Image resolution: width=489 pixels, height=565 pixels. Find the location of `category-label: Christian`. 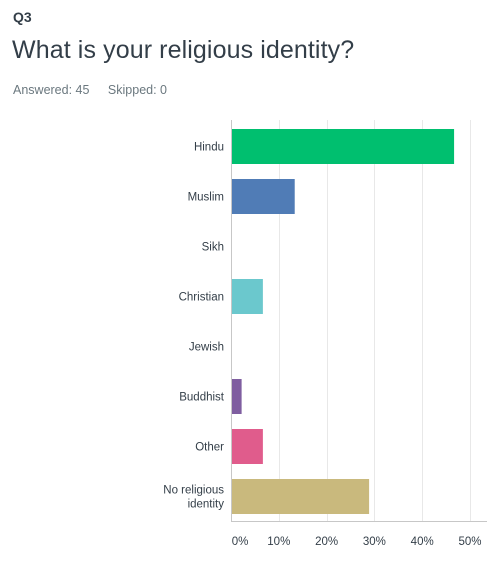

category-label: Christian is located at coordinates (201, 298).